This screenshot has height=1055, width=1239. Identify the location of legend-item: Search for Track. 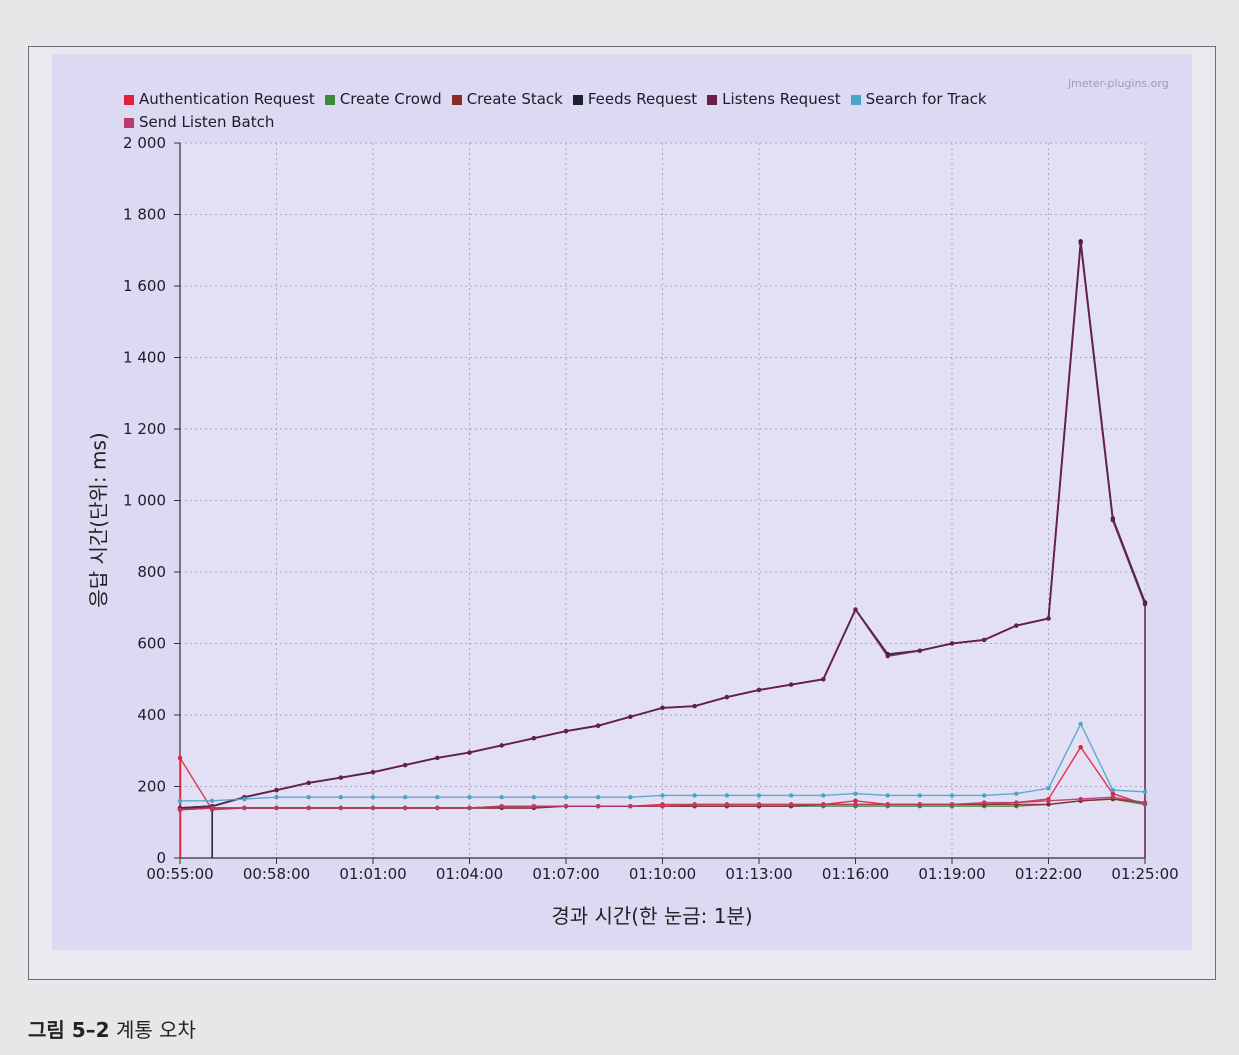
(918, 99).